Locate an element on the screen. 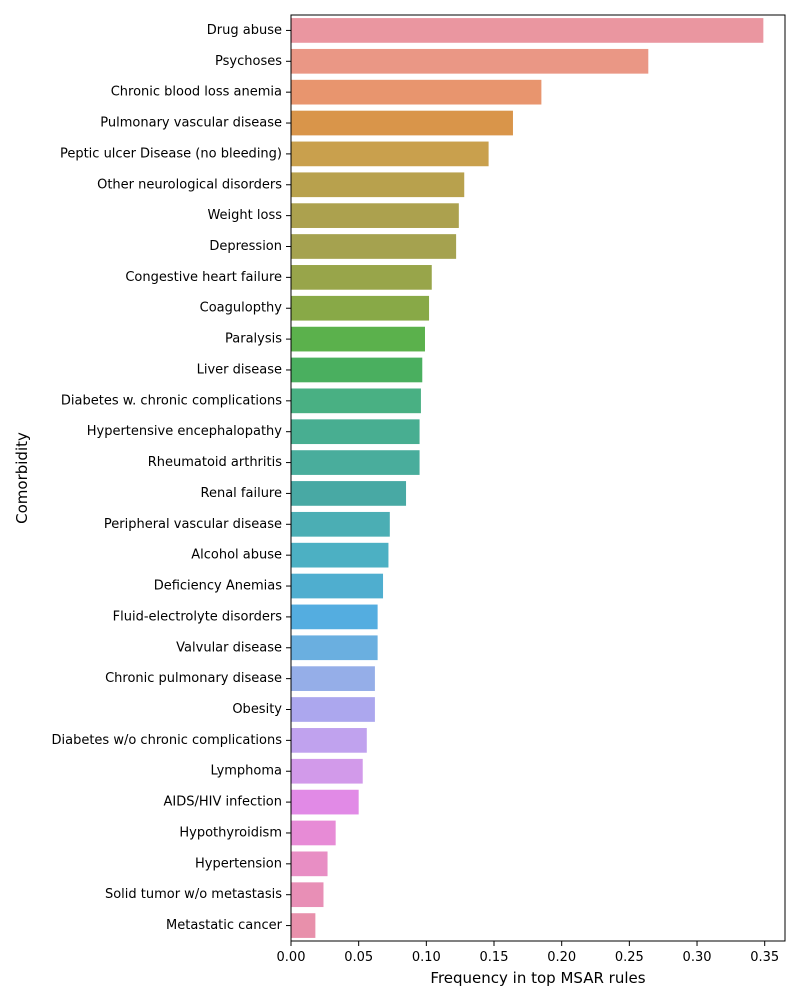 This screenshot has width=800, height=1000. y-axis-label: Comorbidity is located at coordinates (22, 478).